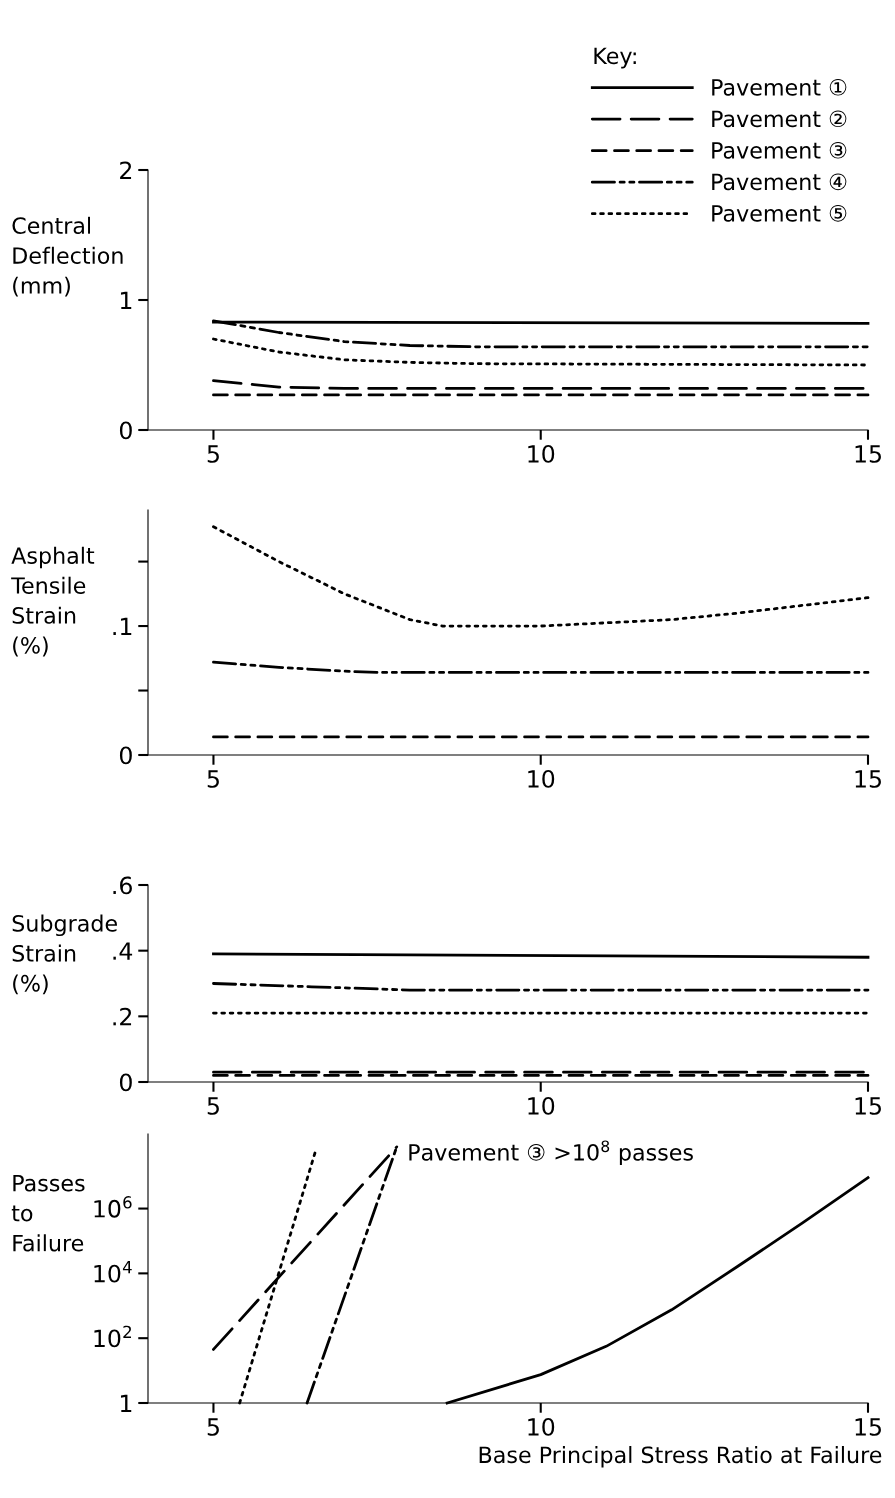  What do you see at coordinates (126, 170) in the screenshot?
I see `y-tick-label: 2` at bounding box center [126, 170].